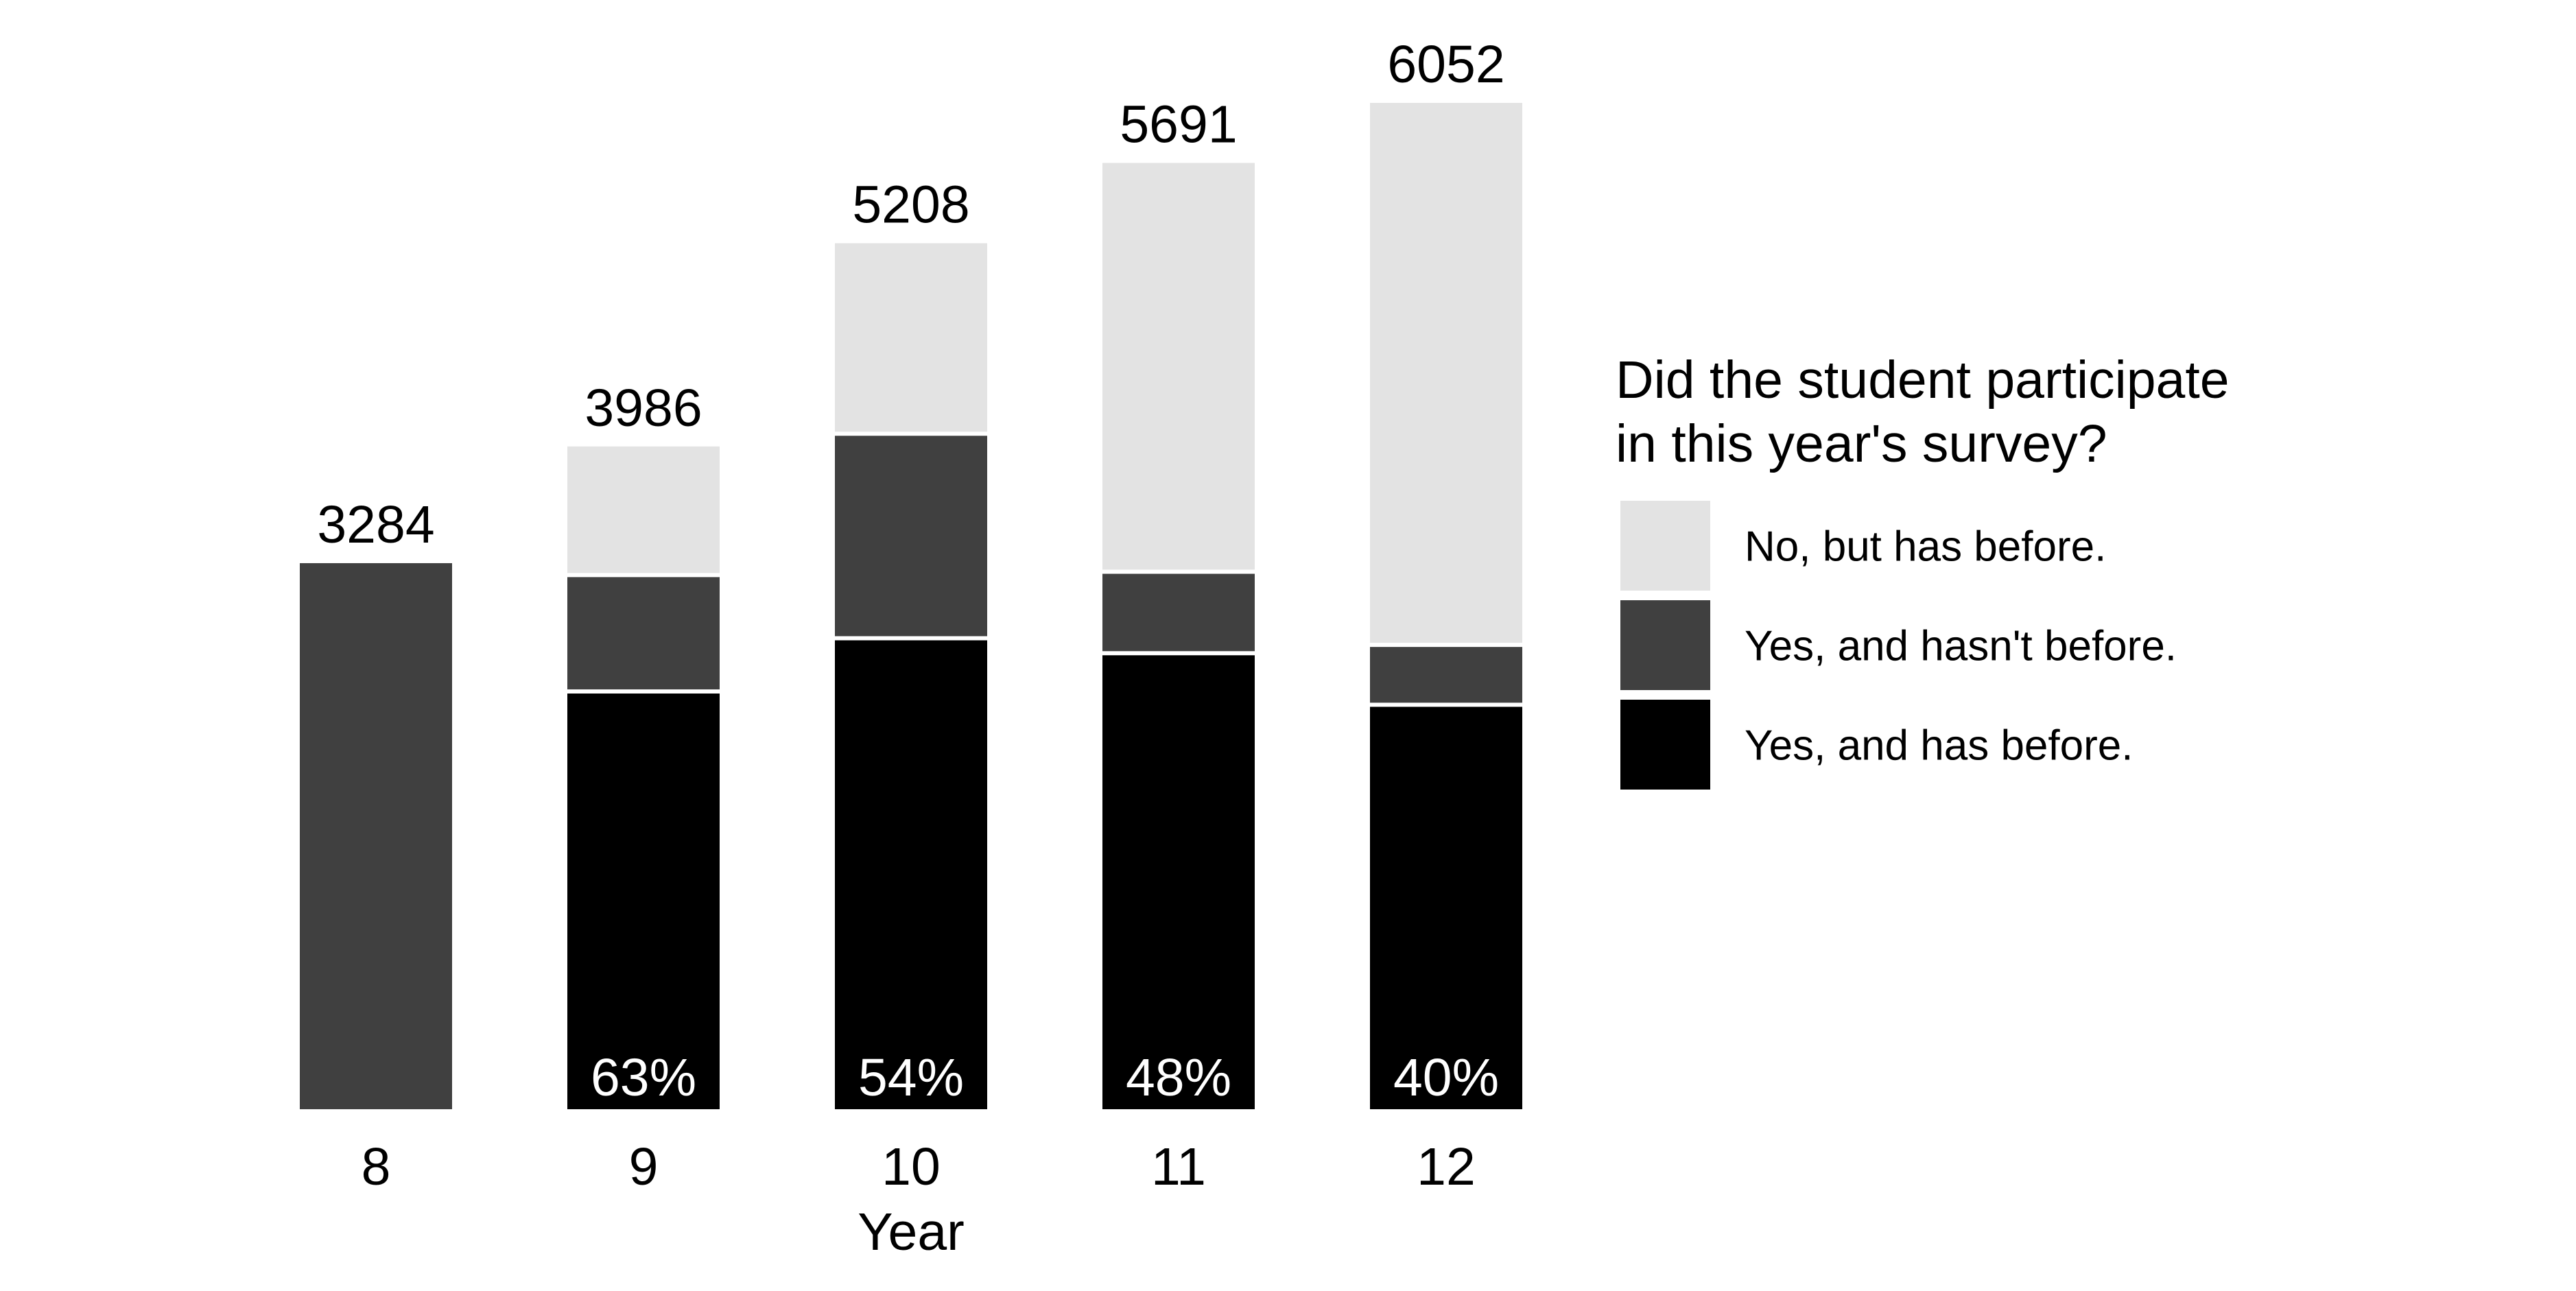 Image resolution: width=2576 pixels, height=1291 pixels. Describe the element at coordinates (1178, 882) in the screenshot. I see `bar-segment-11-yes-and-has-before` at that location.